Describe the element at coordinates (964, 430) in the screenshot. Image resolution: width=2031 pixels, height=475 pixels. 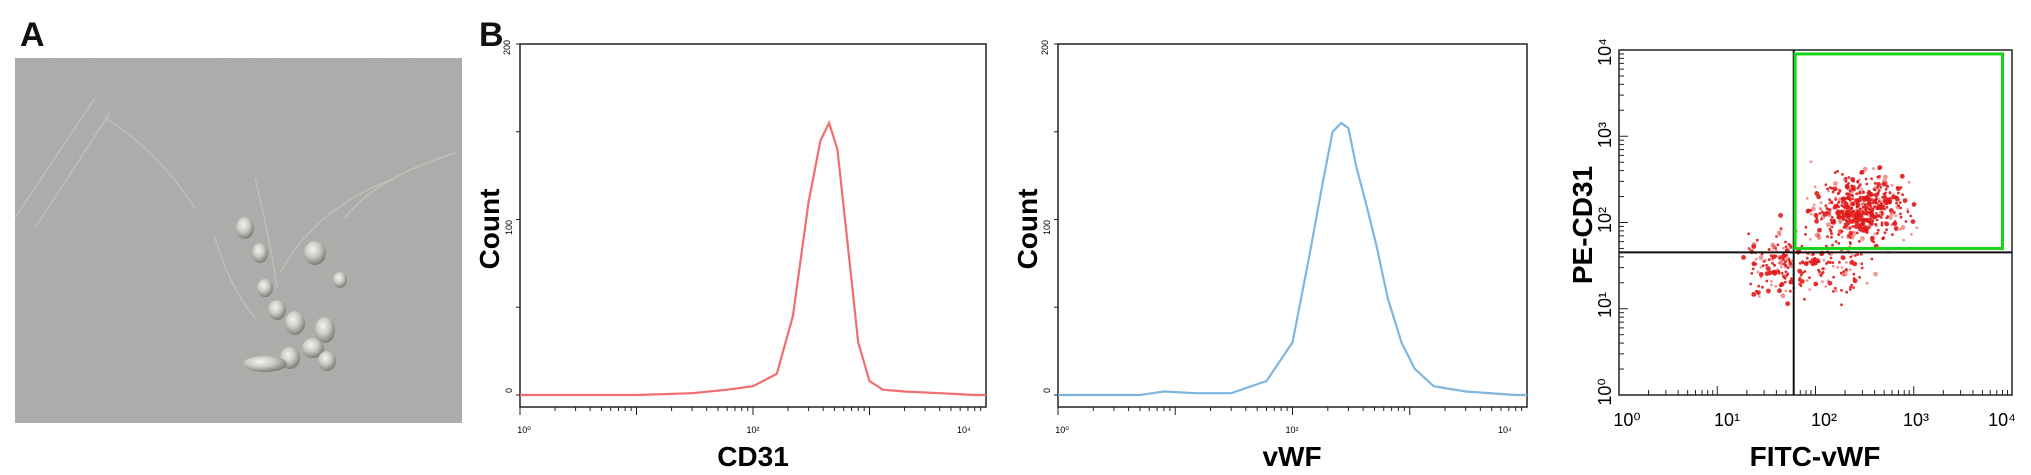
I see `x-tick-label: 10⁴` at that location.